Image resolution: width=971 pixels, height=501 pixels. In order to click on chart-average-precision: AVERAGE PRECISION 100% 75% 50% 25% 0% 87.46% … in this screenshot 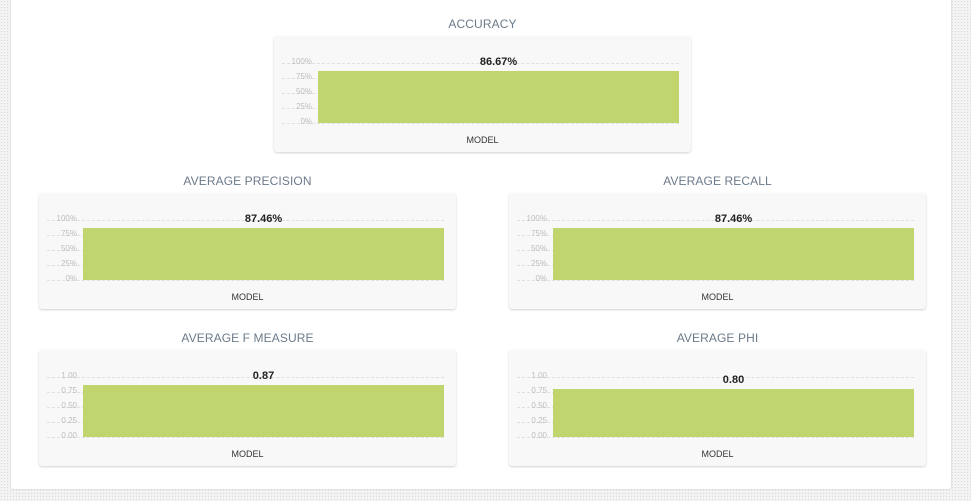, I will do `click(247, 243)`.